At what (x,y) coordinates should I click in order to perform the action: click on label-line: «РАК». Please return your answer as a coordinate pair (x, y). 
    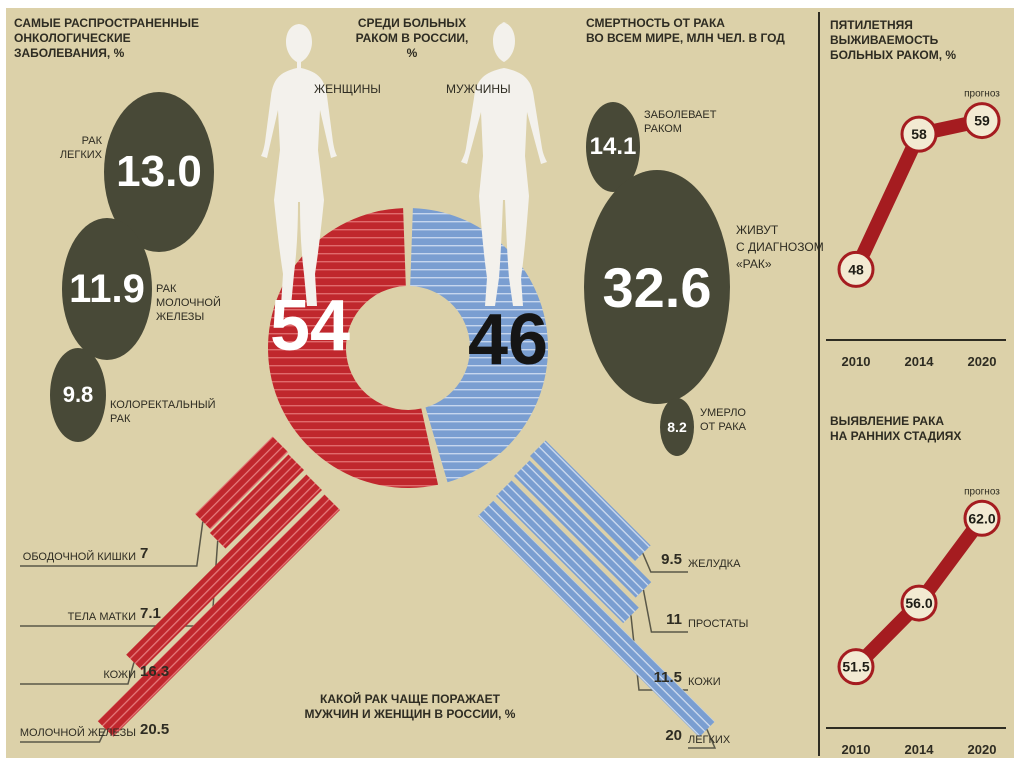
    Looking at the image, I should click on (754, 264).